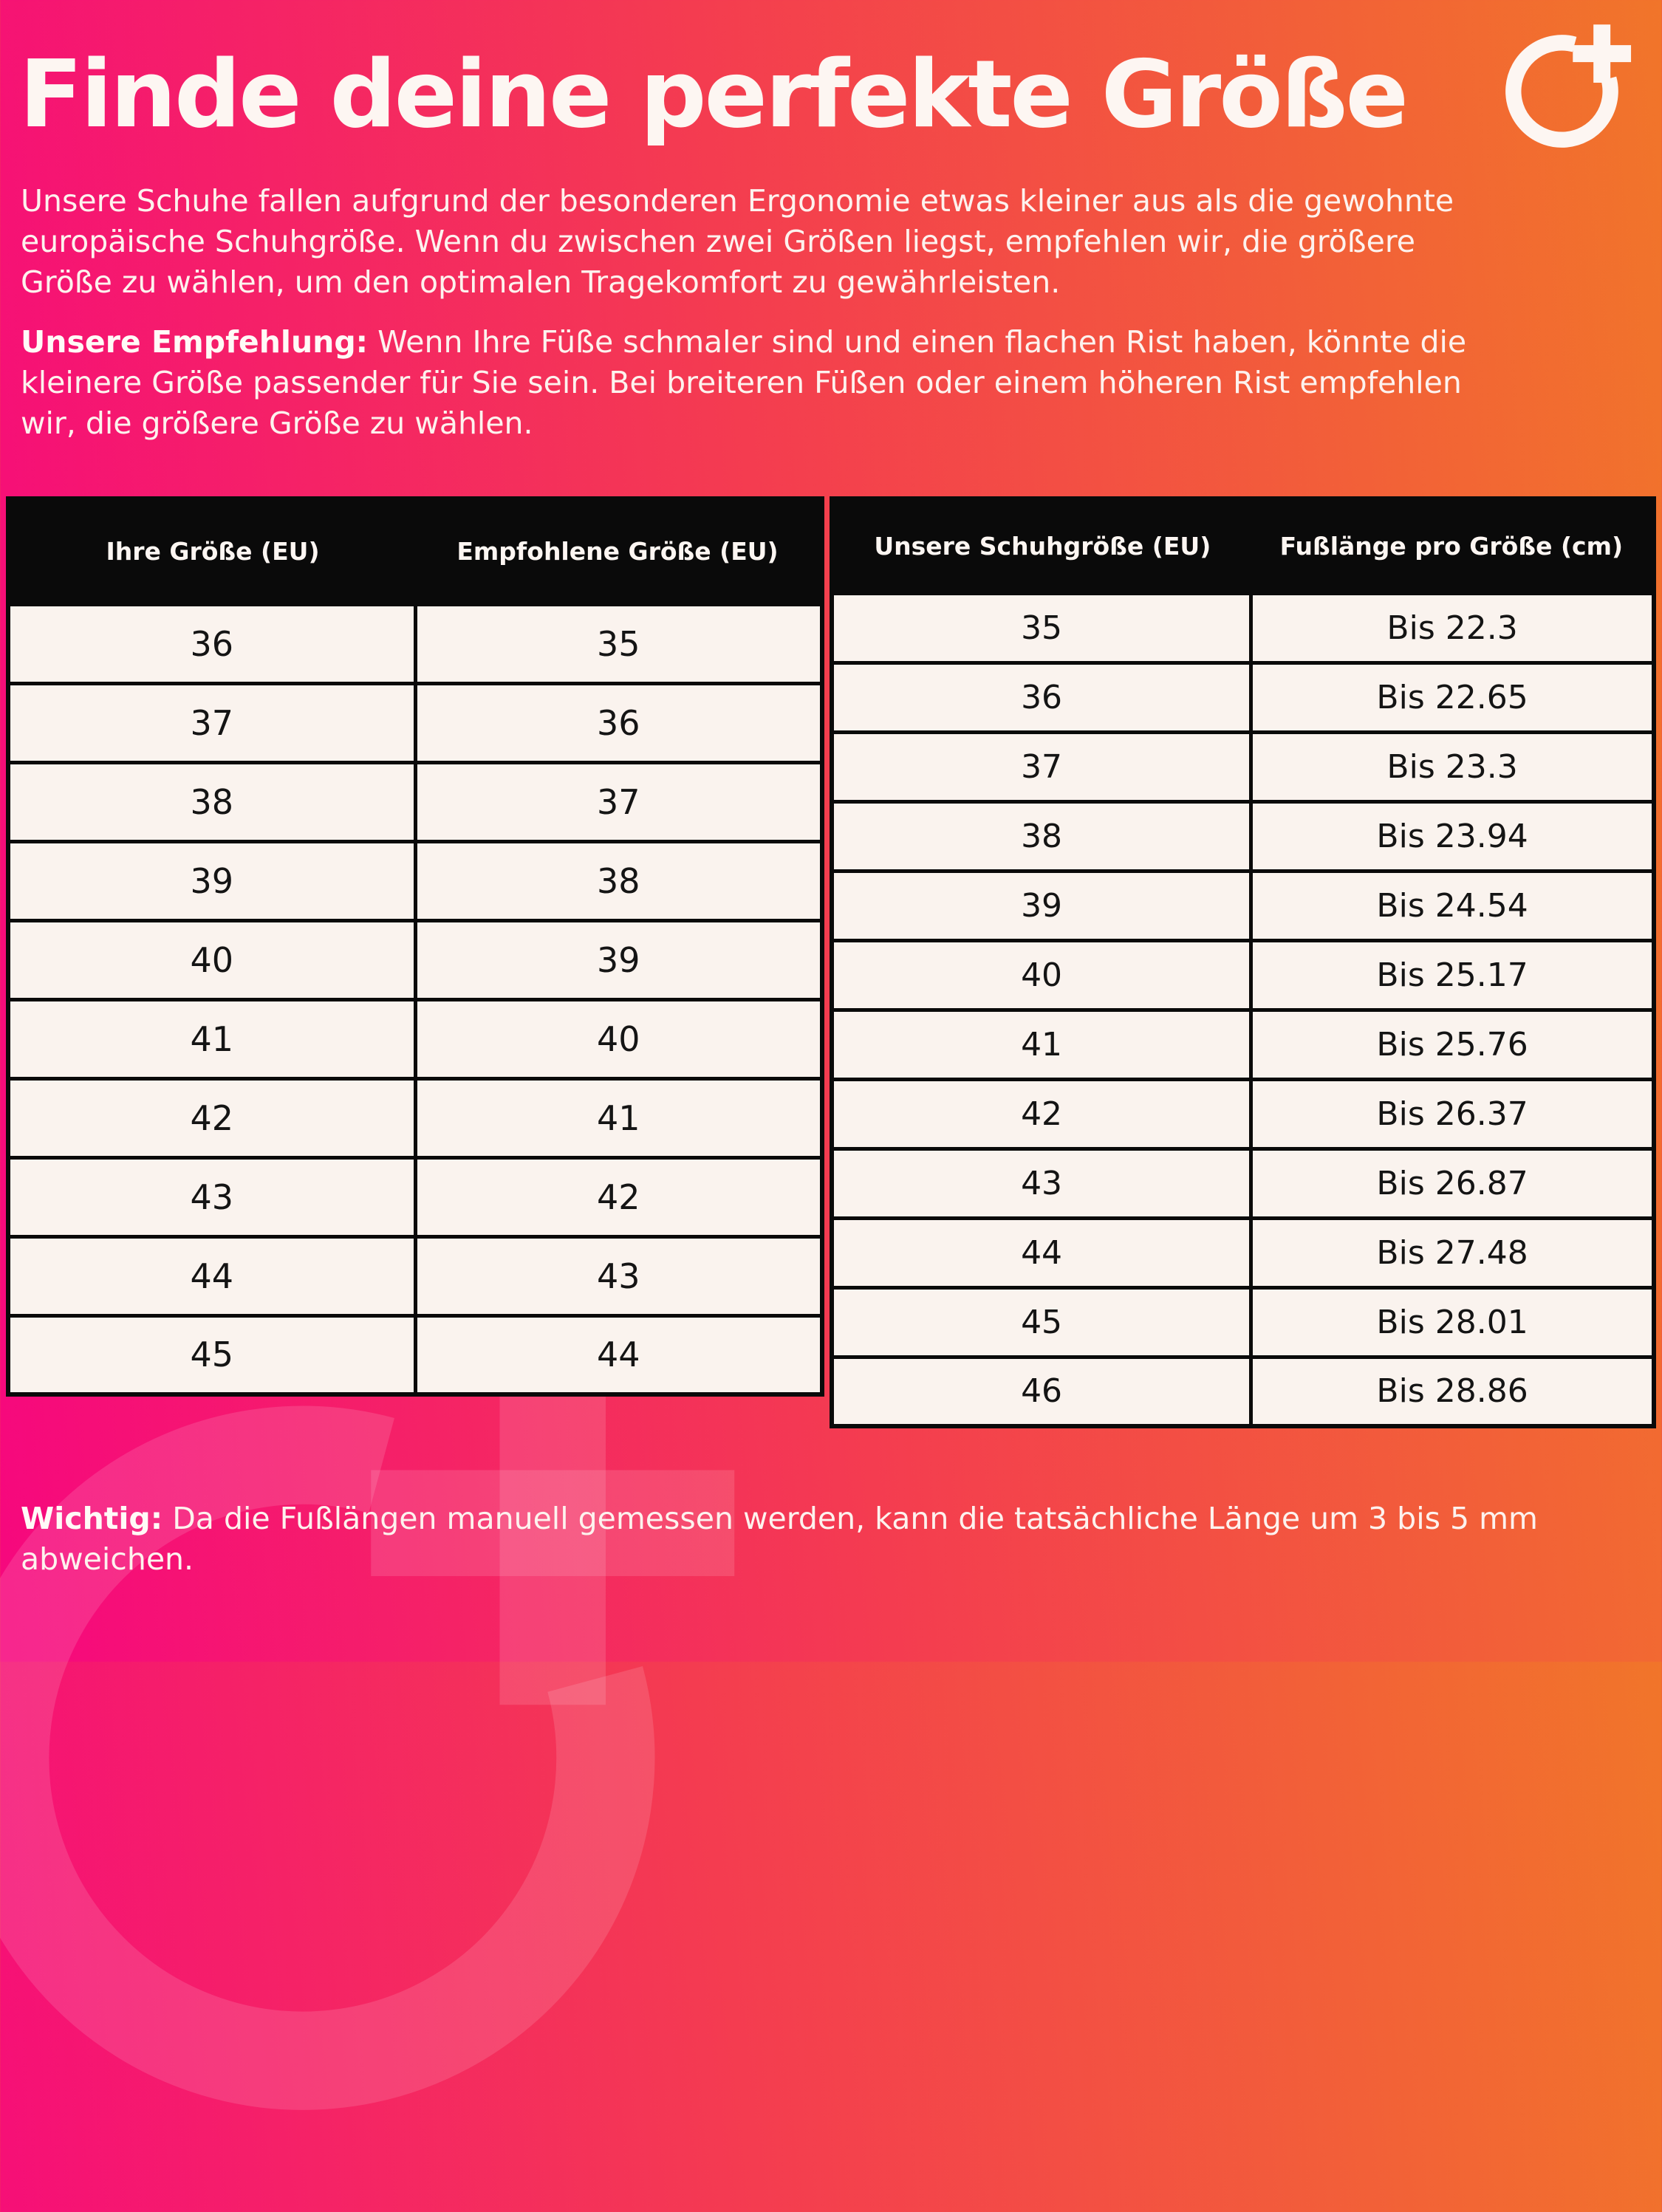 The width and height of the screenshot is (1662, 2212). I want to click on table-row: 39 Bis 24.54, so click(1243, 905).